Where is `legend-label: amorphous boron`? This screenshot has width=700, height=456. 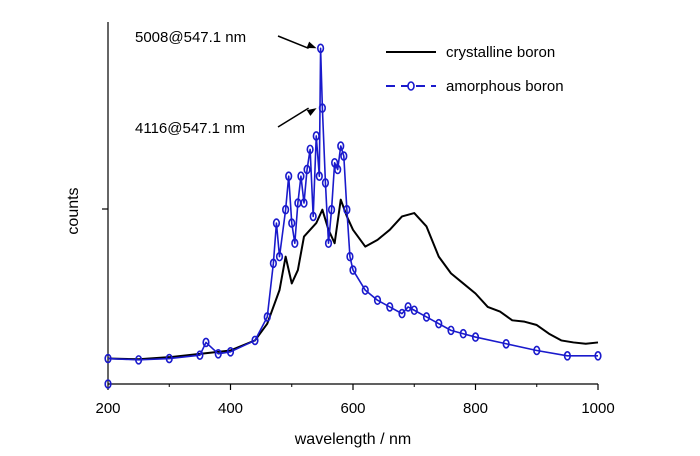 legend-label: amorphous boron is located at coordinates (505, 86).